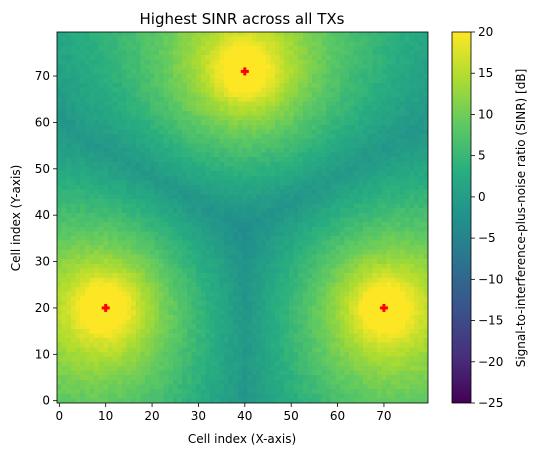  I want to click on x-tick-label: 40, so click(244, 416).